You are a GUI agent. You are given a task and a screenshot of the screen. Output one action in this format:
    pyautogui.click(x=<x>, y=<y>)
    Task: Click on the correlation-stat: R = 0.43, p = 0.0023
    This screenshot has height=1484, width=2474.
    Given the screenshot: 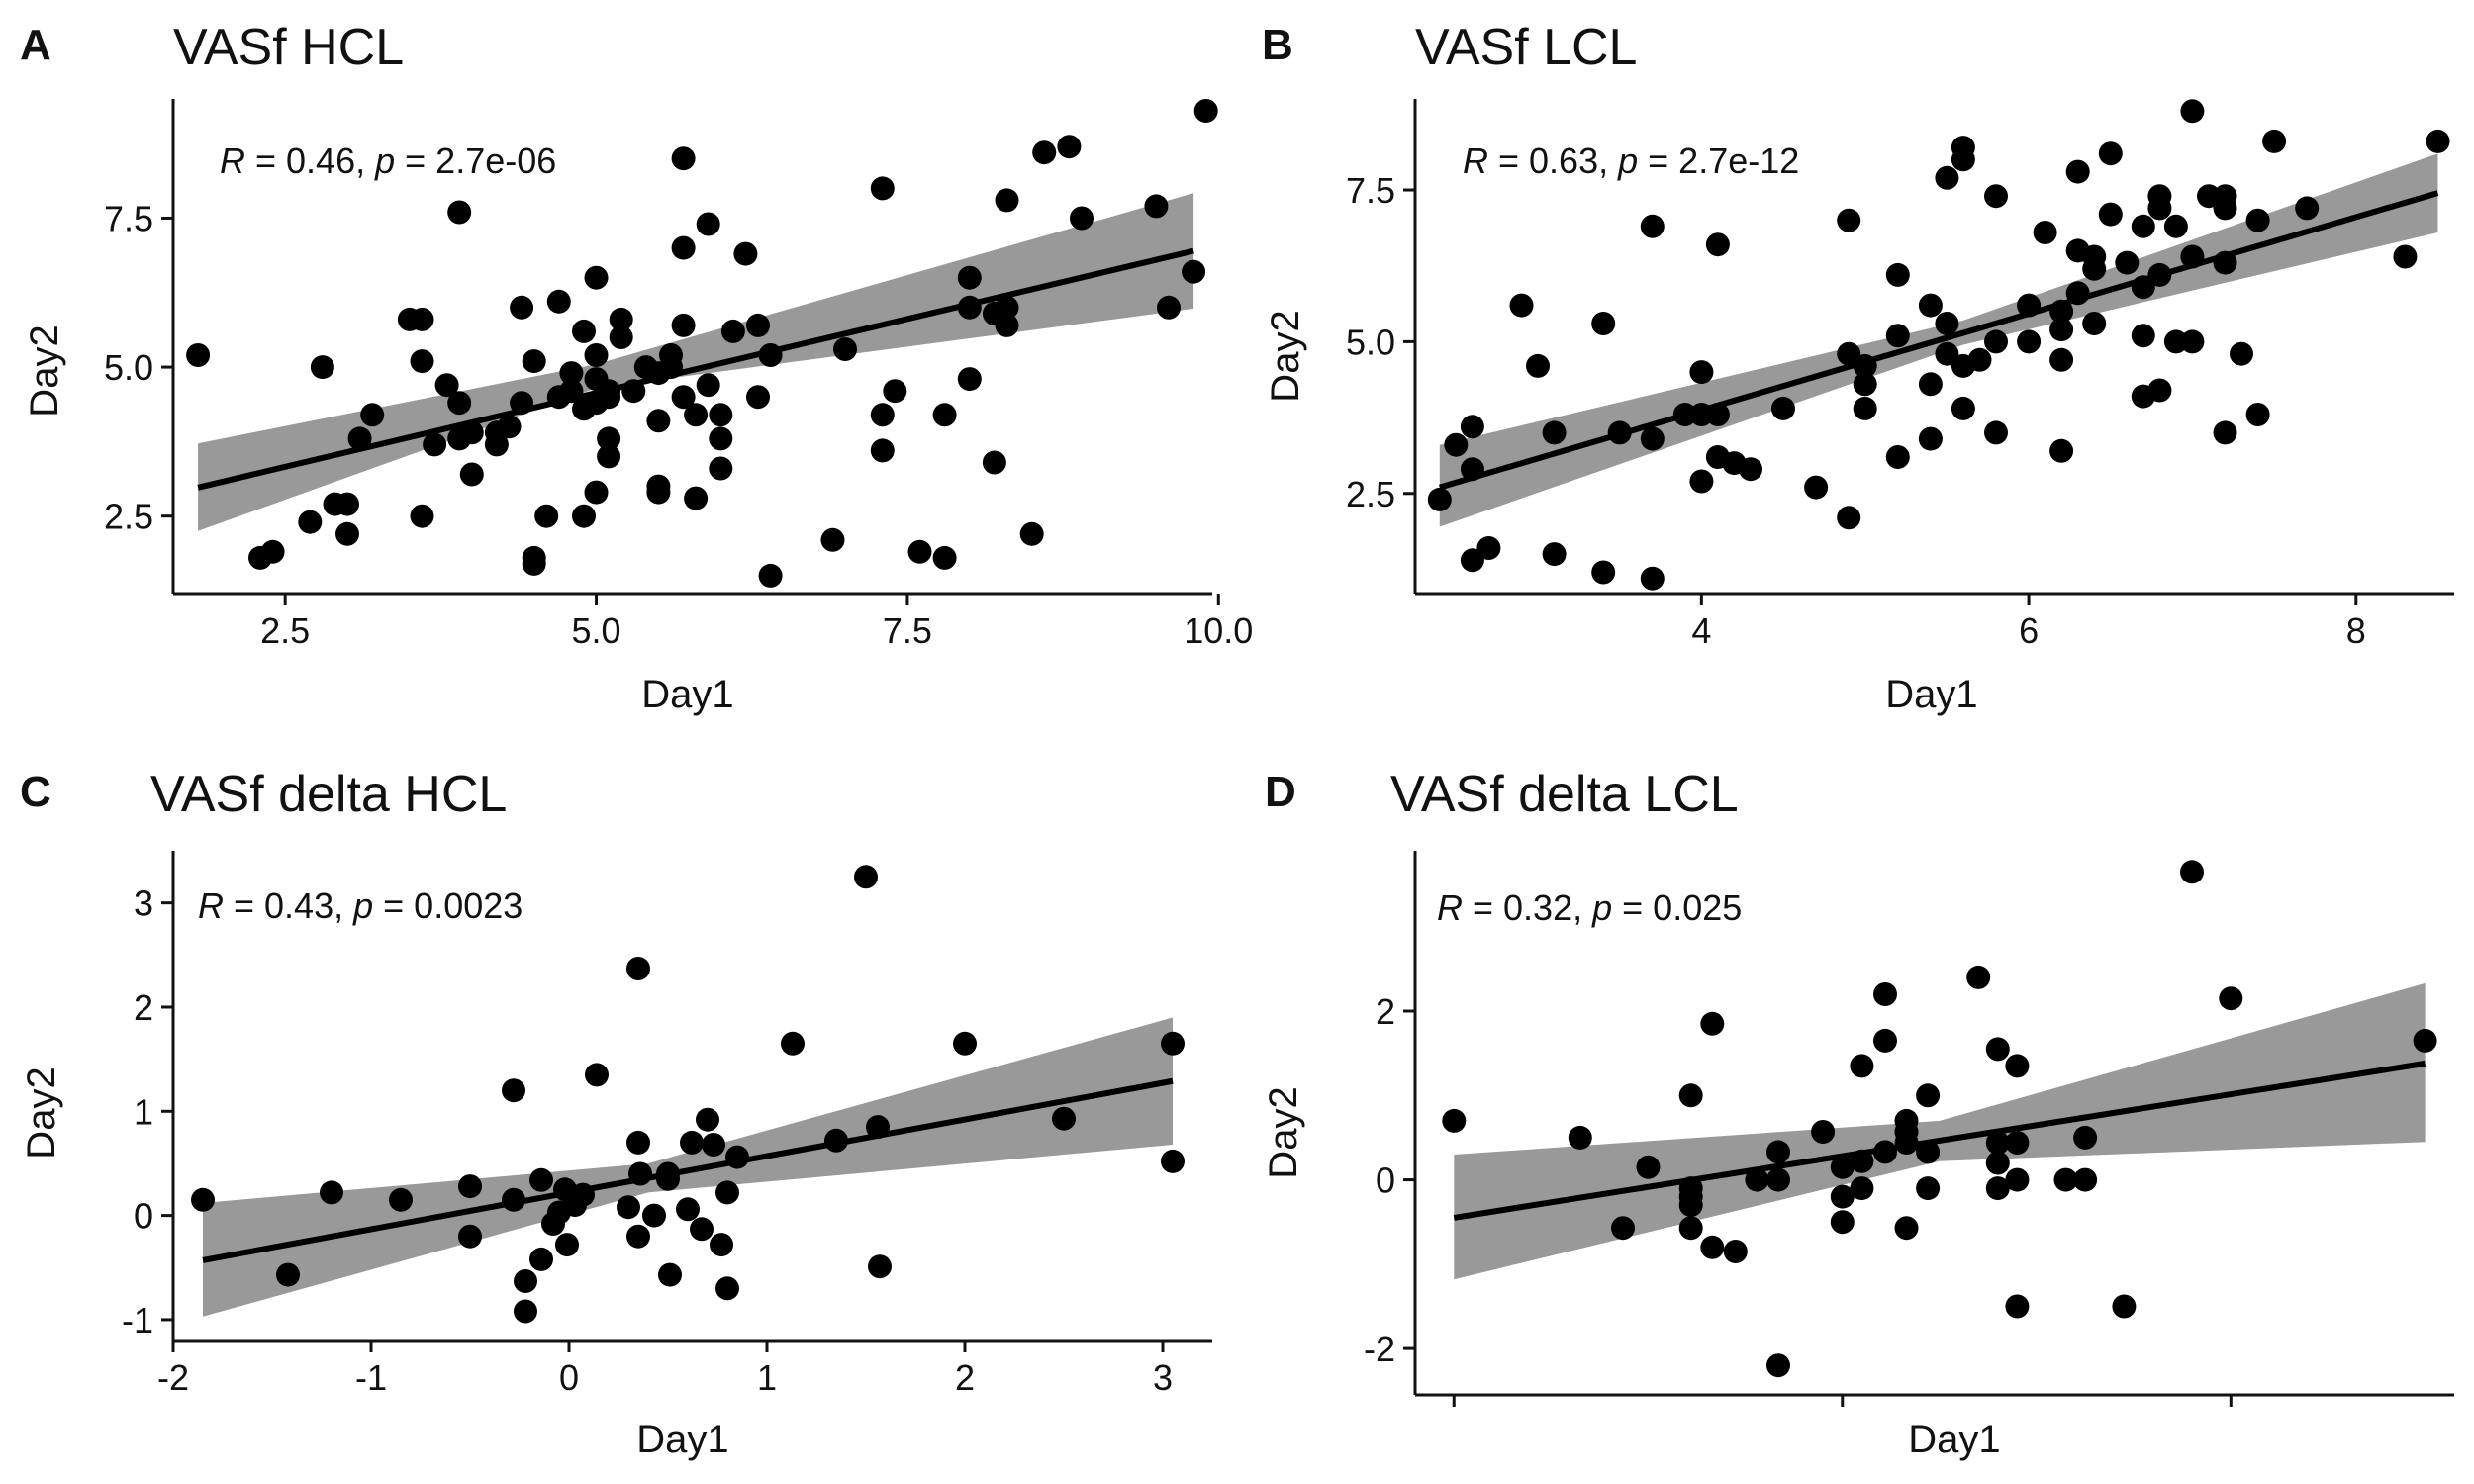 What is the action you would take?
    pyautogui.click(x=360, y=905)
    